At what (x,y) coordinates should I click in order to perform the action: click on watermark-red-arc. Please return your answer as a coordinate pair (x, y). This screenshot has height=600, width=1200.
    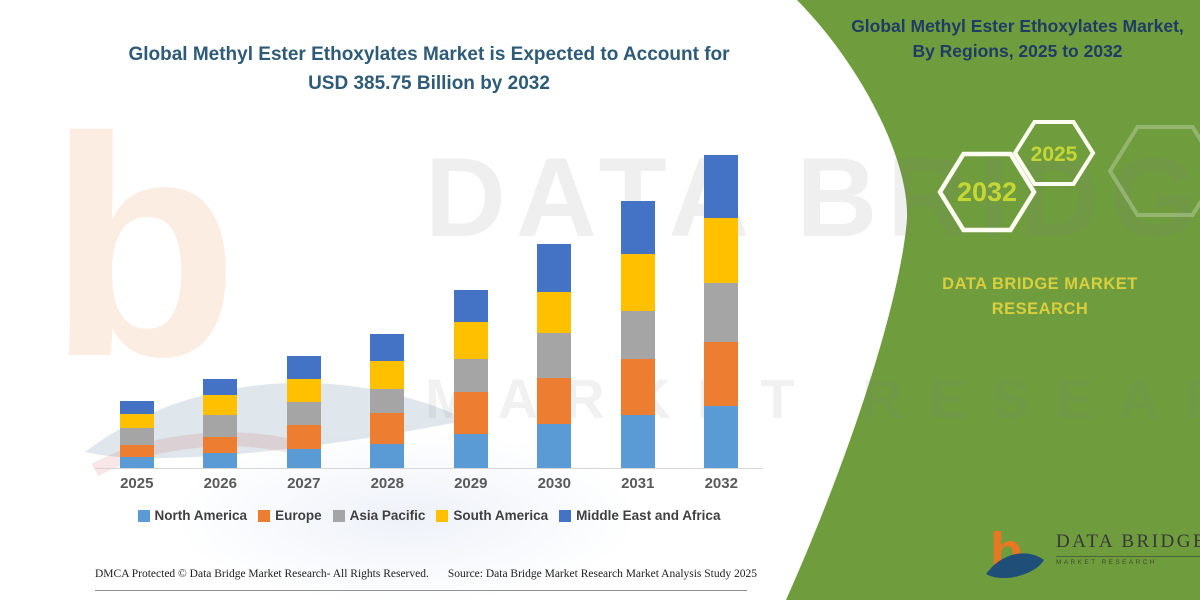
    Looking at the image, I should click on (191, 454).